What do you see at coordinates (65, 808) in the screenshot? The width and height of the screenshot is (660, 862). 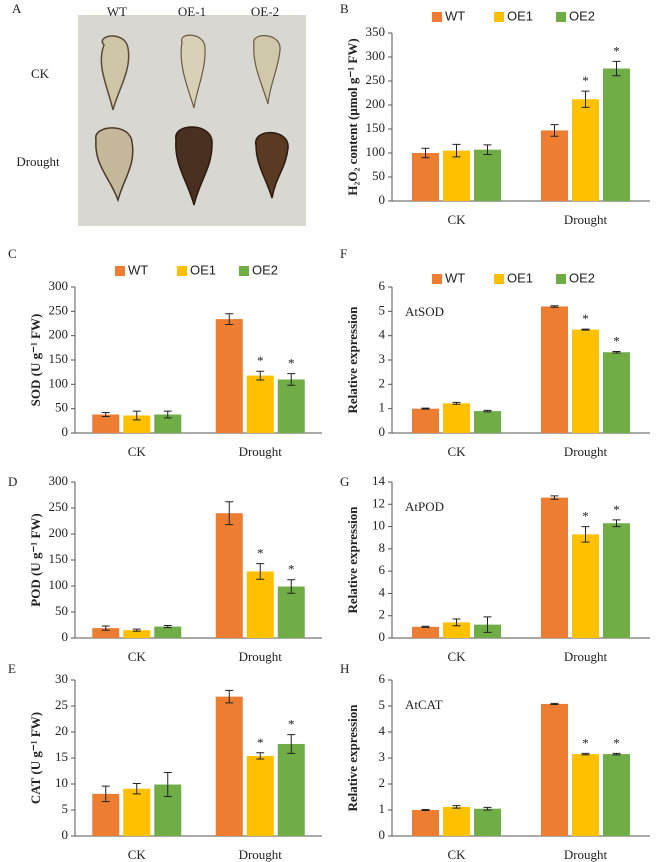 I see `y-tick-label: 5` at bounding box center [65, 808].